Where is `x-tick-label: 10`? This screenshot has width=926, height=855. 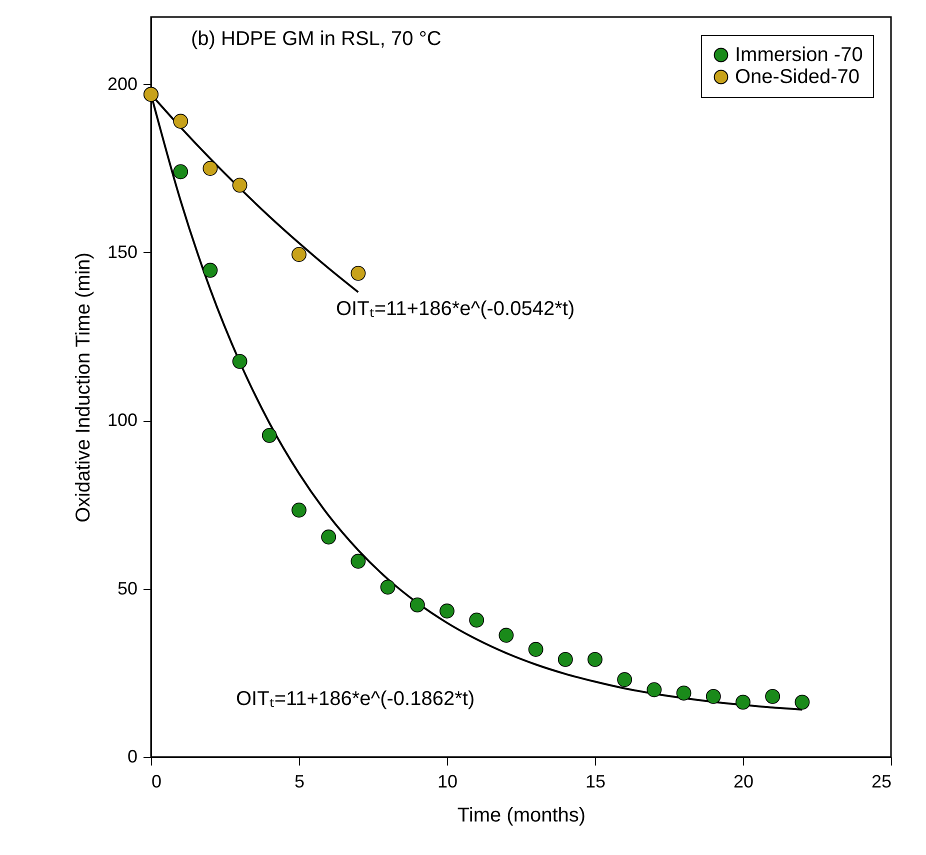 x-tick-label: 10 is located at coordinates (447, 782).